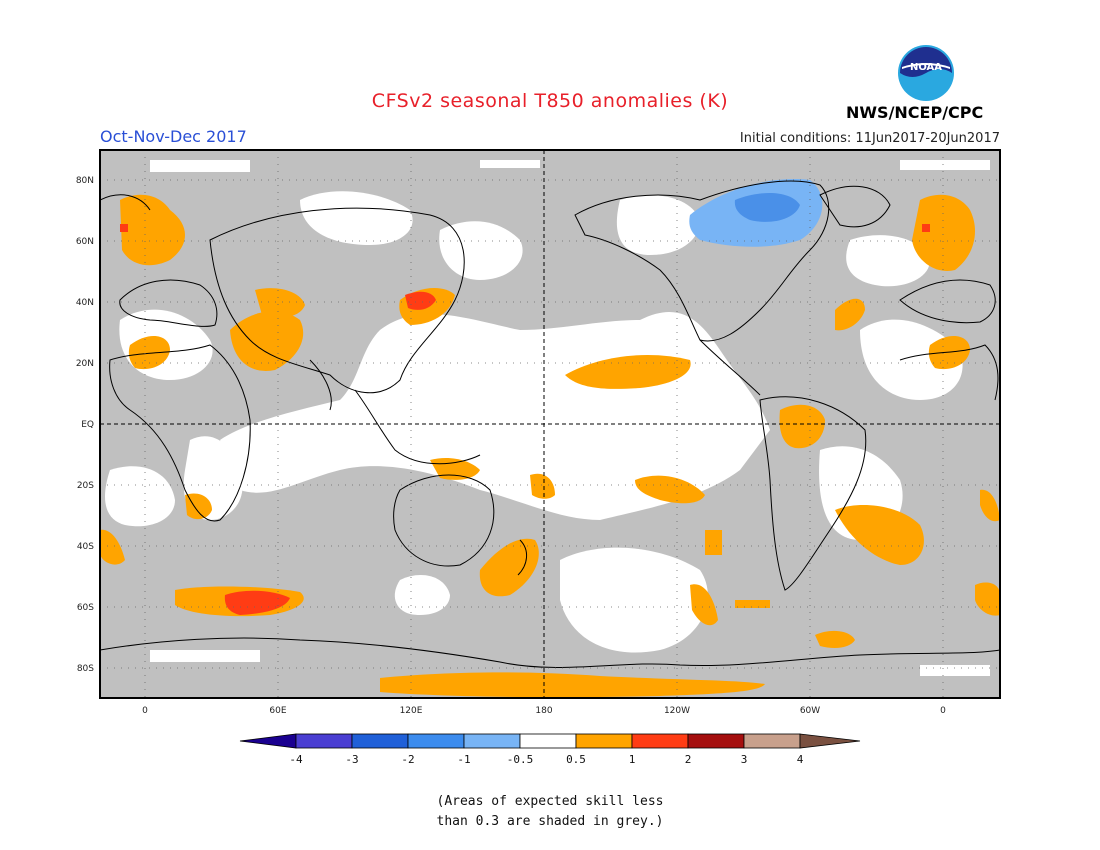 The height and width of the screenshot is (850, 1100). Describe the element at coordinates (550, 821) in the screenshot. I see `skill-note-line: than 0.3 are shaded in grey.)` at that location.